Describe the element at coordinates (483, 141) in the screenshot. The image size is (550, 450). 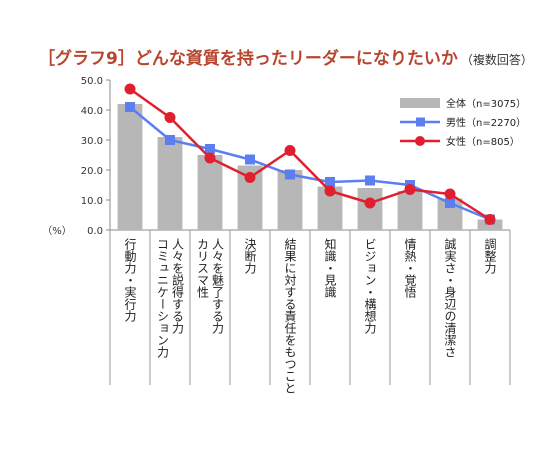
I see `legend-label: 女性（n=805）` at that location.